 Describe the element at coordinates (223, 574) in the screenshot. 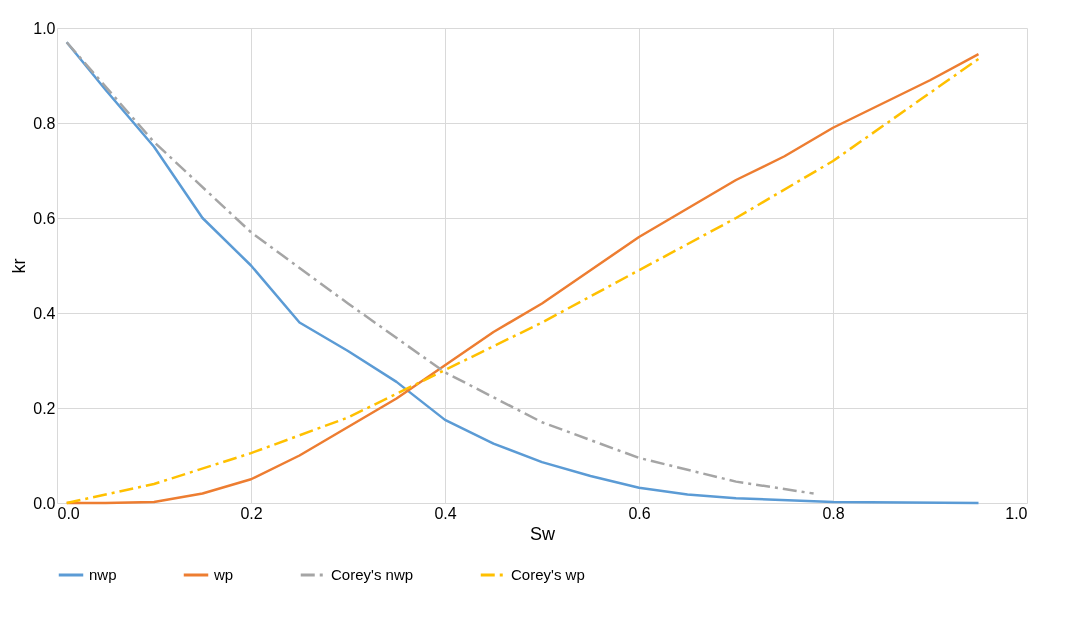

I see `legend-label: wp` at that location.